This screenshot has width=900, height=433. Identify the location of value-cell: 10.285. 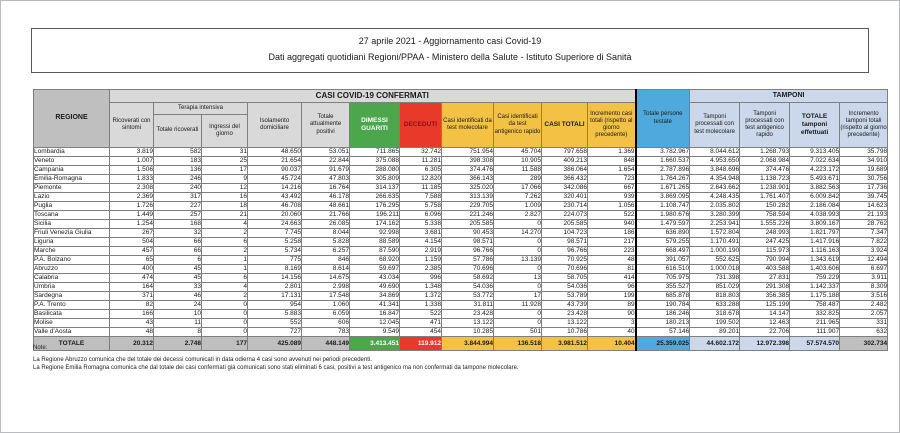
(467, 332).